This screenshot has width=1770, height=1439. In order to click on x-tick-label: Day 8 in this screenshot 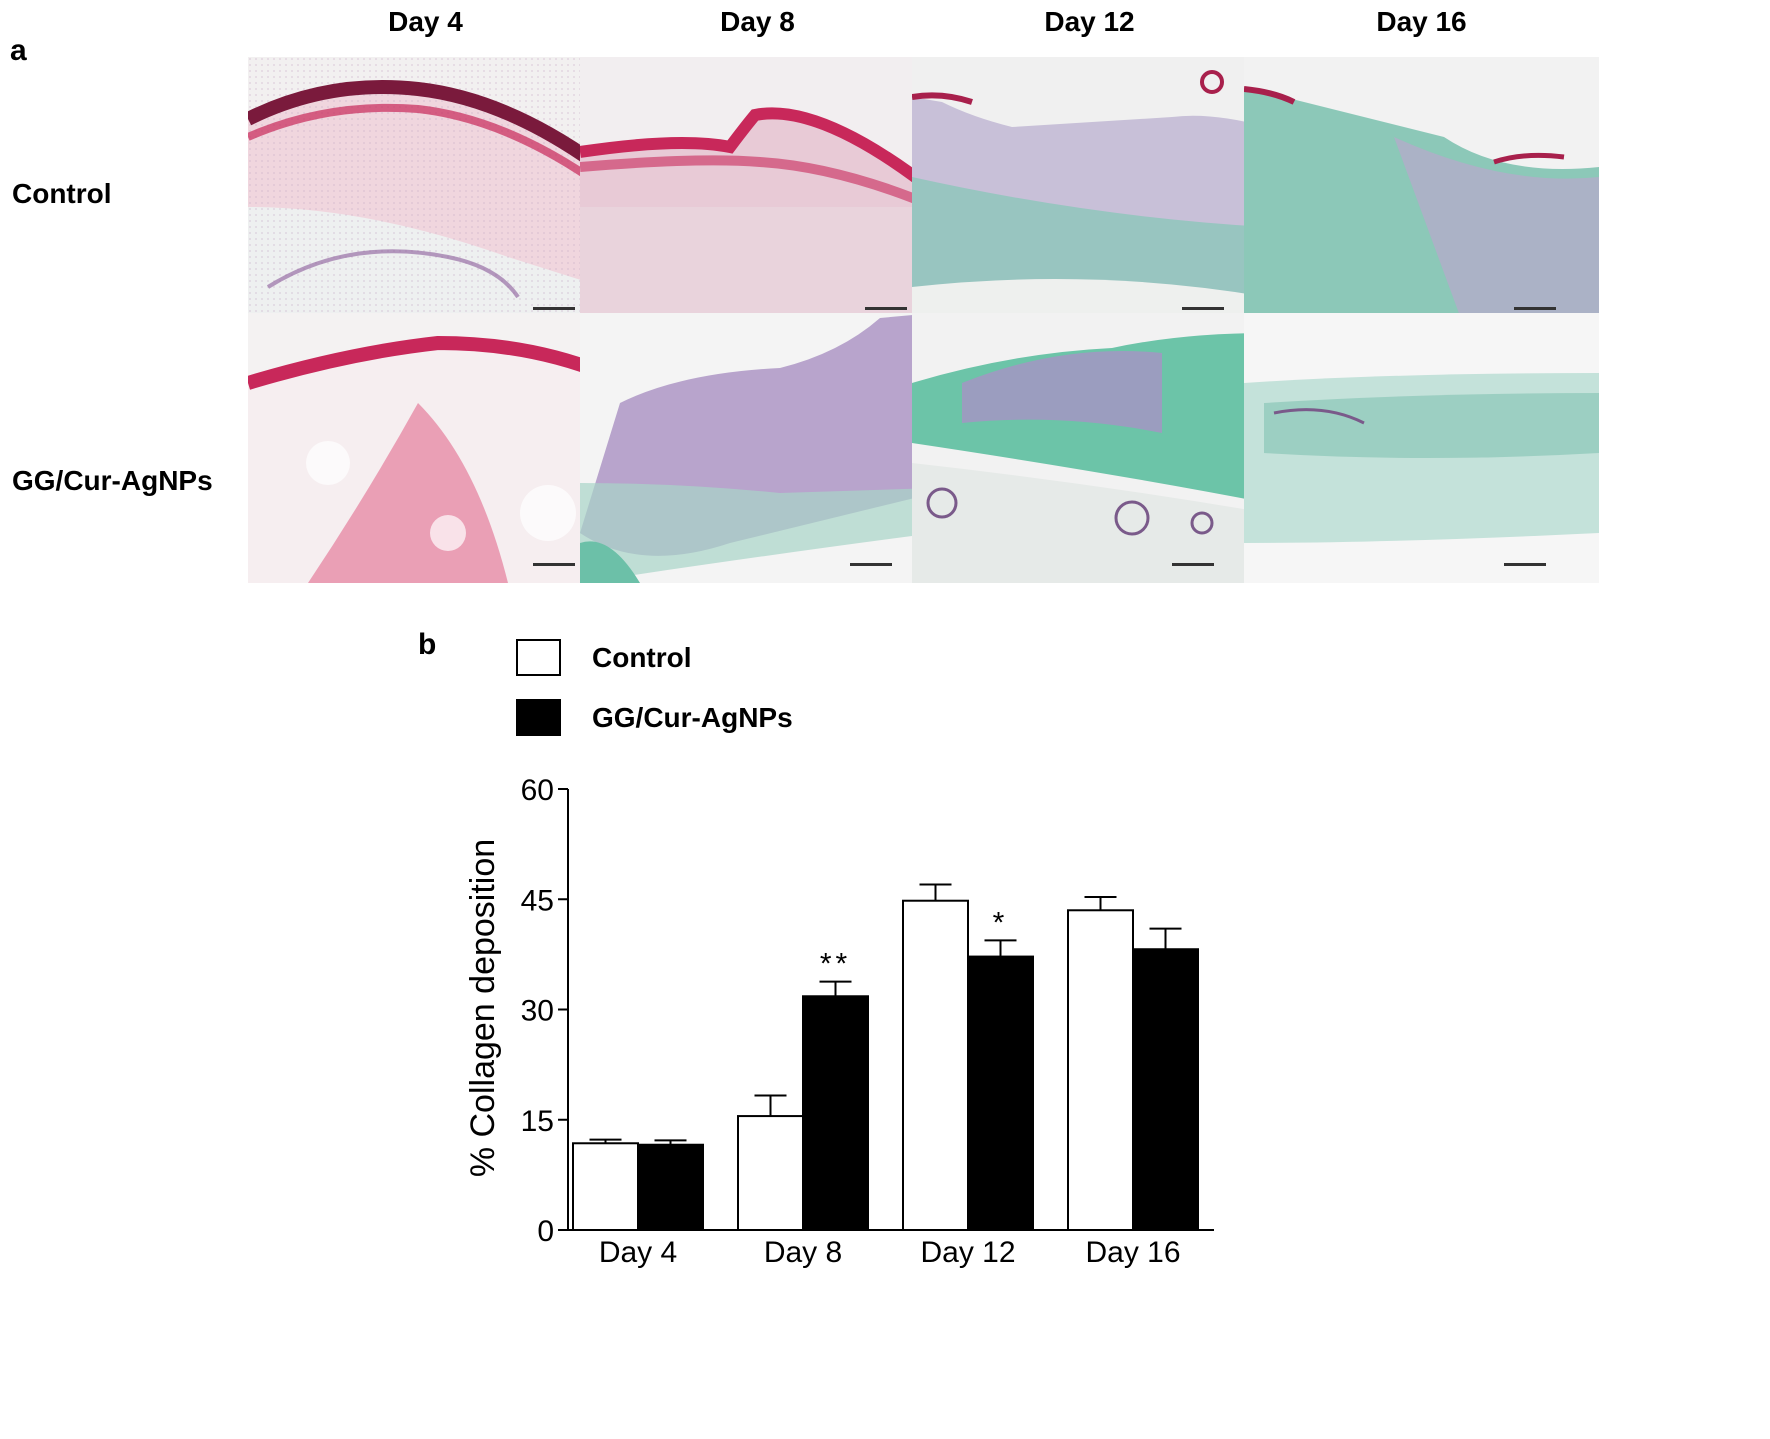, I will do `click(803, 1252)`.